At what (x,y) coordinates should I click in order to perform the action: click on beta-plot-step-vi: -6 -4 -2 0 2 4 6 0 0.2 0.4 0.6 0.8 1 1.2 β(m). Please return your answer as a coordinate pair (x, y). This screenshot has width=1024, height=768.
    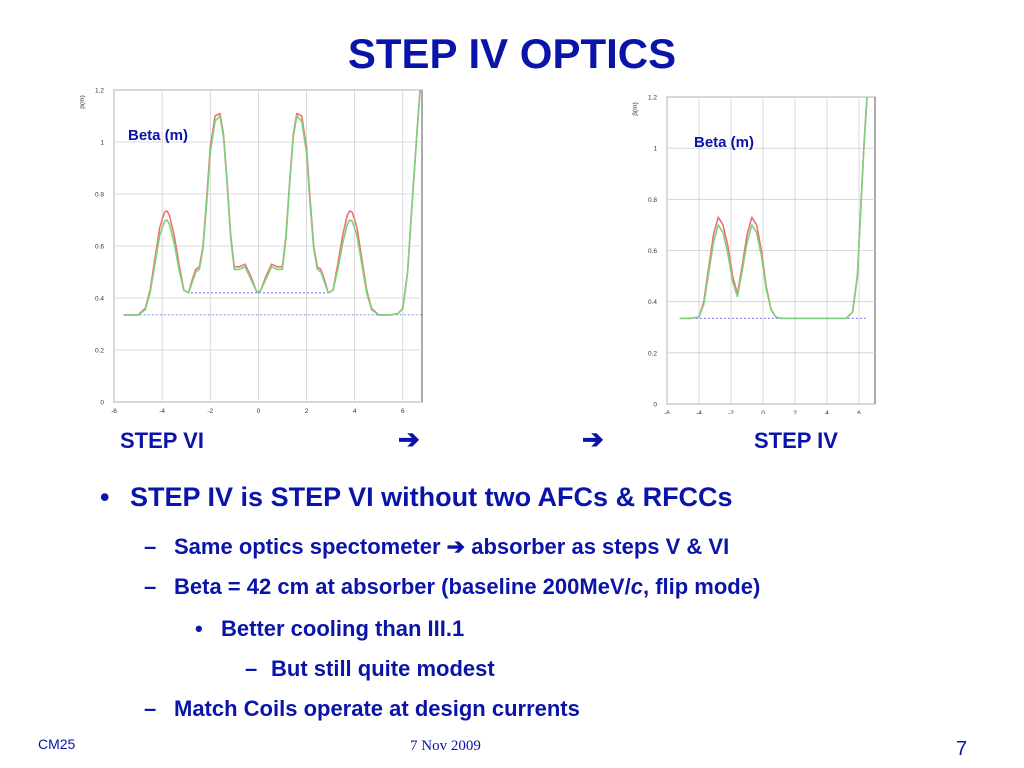
    Looking at the image, I should click on (254, 251).